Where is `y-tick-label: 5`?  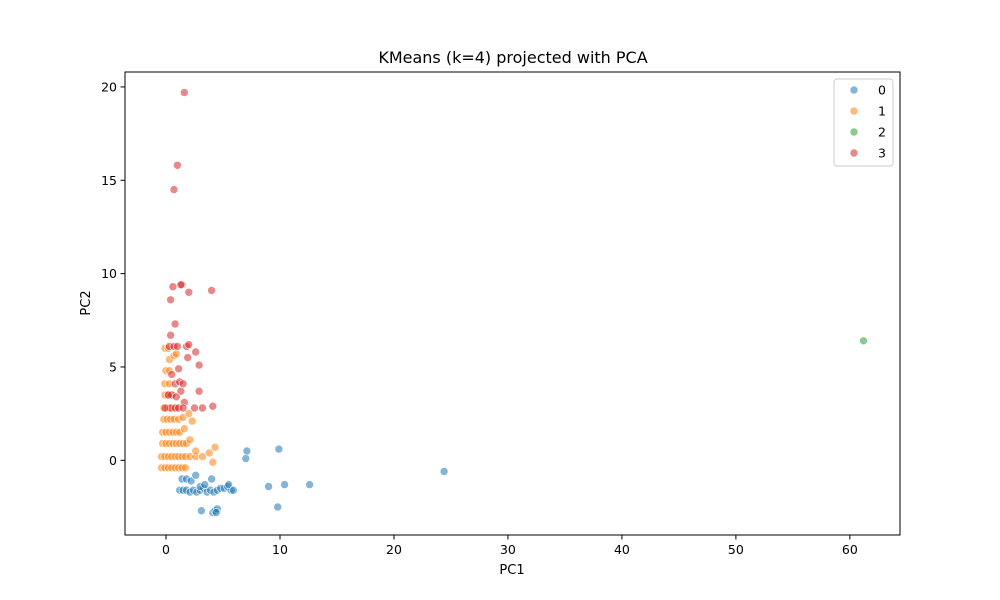
y-tick-label: 5 is located at coordinates (113, 366).